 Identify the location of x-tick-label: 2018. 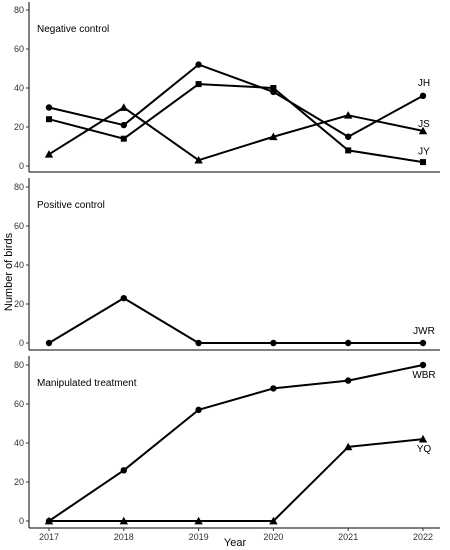
(124, 537).